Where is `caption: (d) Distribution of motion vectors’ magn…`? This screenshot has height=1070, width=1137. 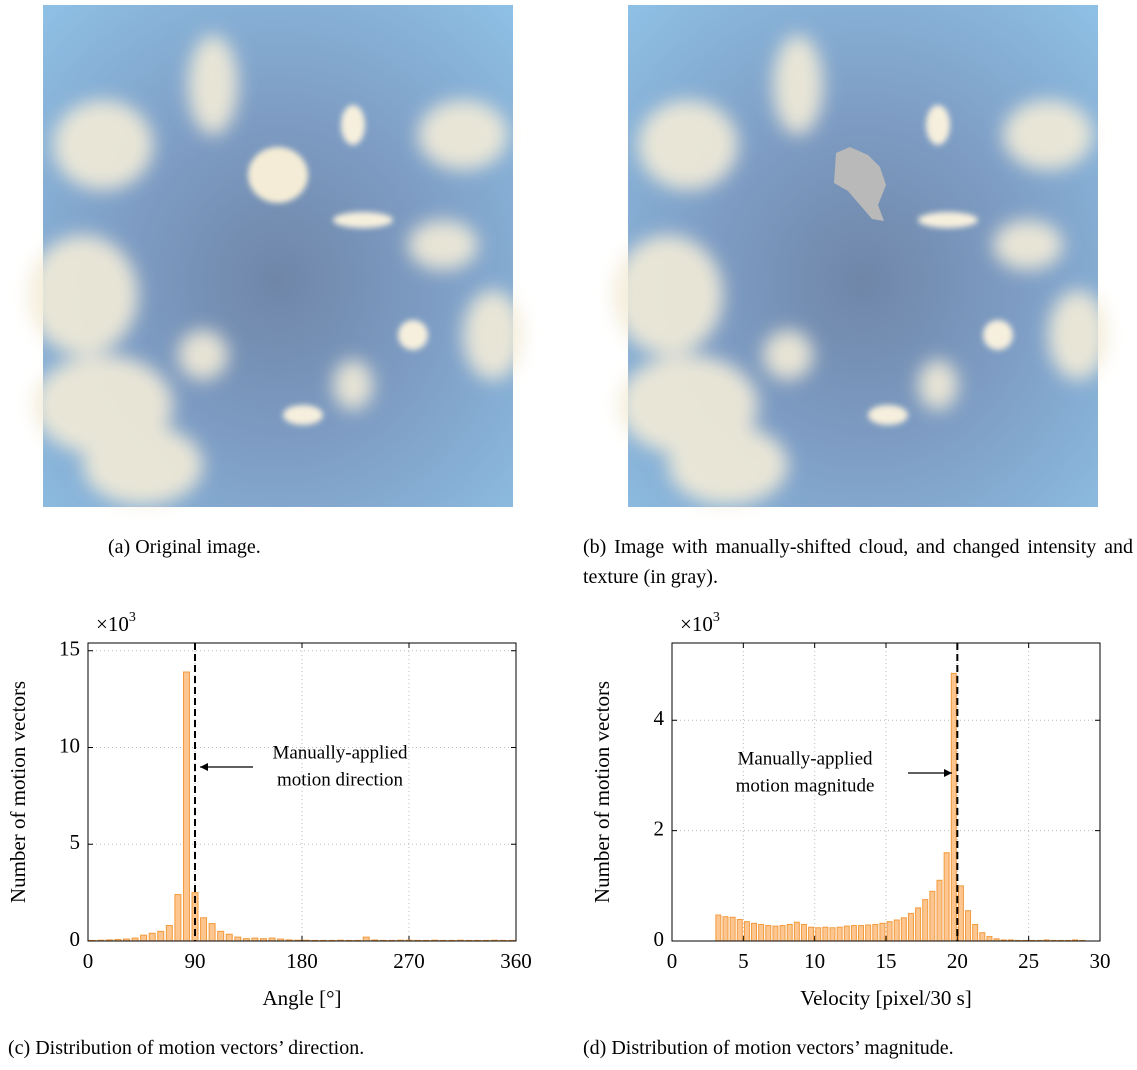 caption: (d) Distribution of motion vectors’ magn… is located at coordinates (768, 1048).